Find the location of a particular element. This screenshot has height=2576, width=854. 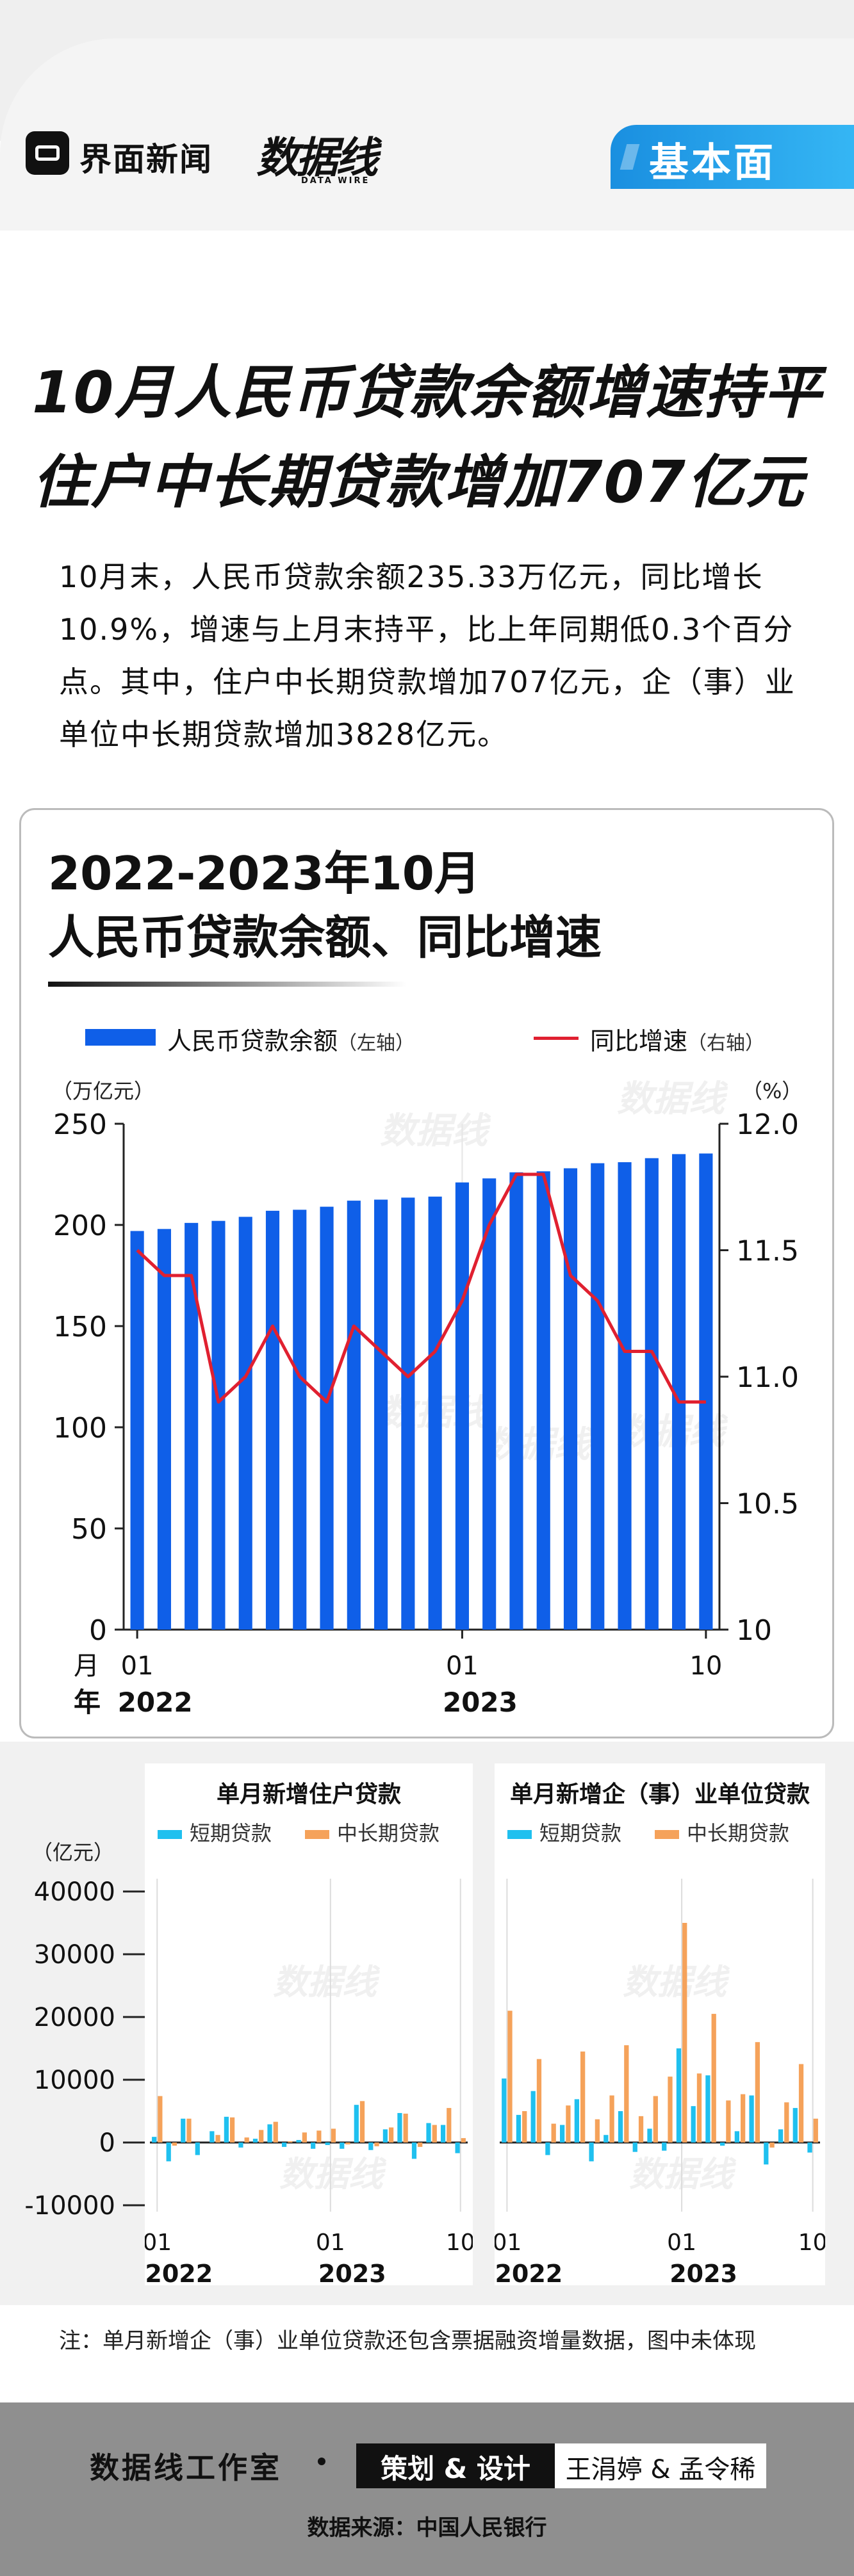

household-x-month-1: 01 is located at coordinates (330, 2243).